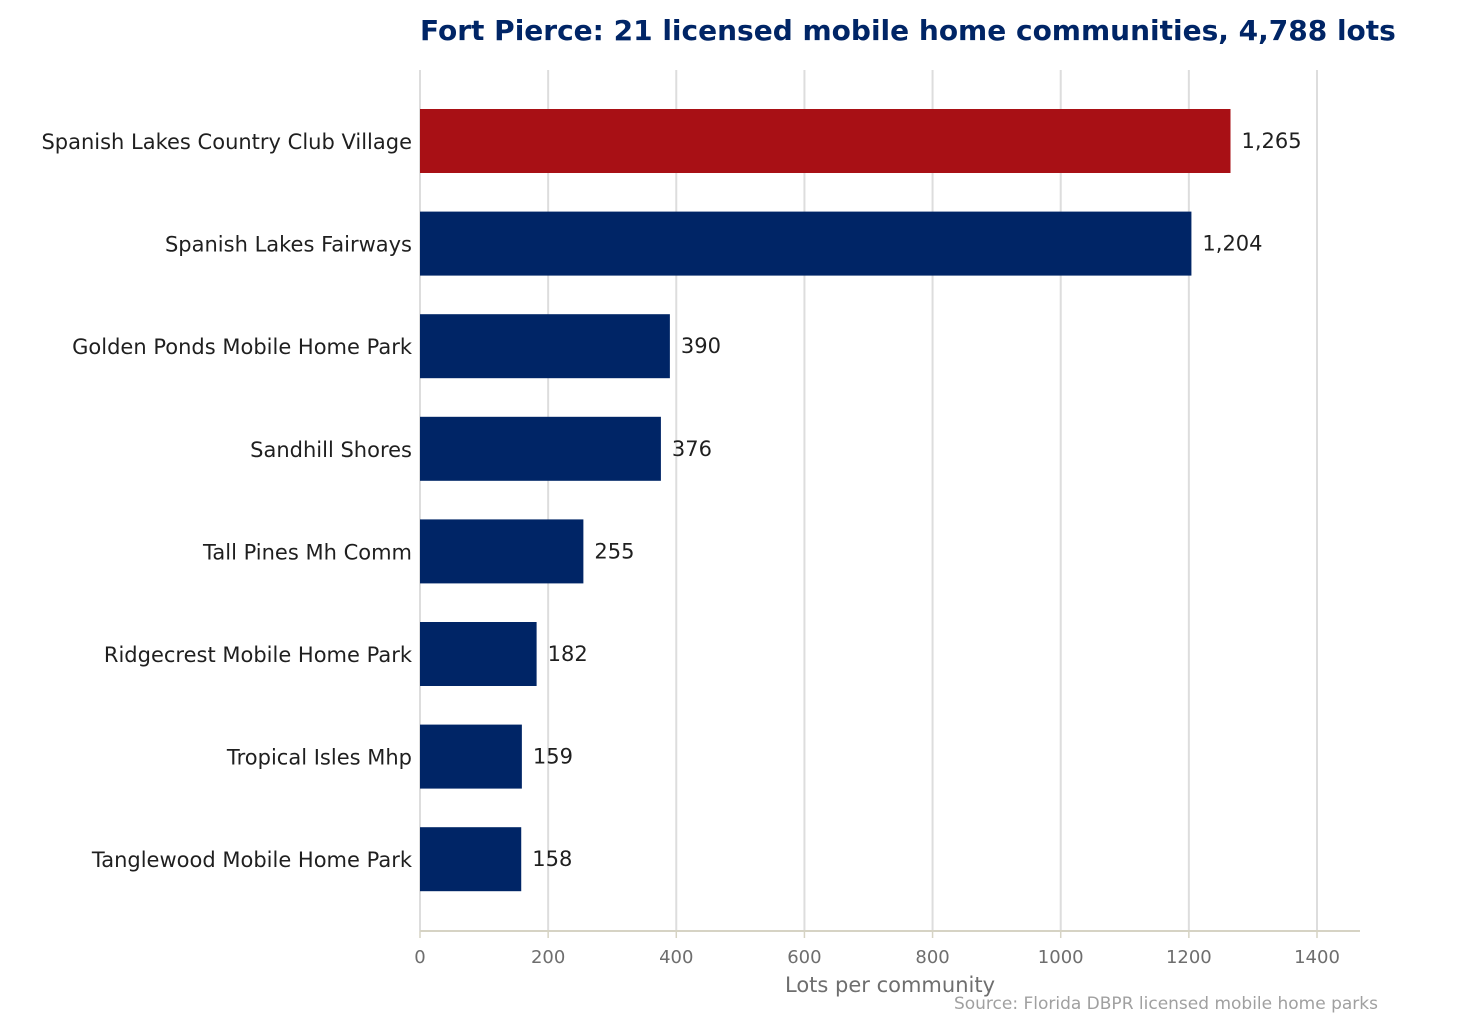 The width and height of the screenshot is (1465, 1034). Describe the element at coordinates (568, 654) in the screenshot. I see `value-label: 182` at that location.